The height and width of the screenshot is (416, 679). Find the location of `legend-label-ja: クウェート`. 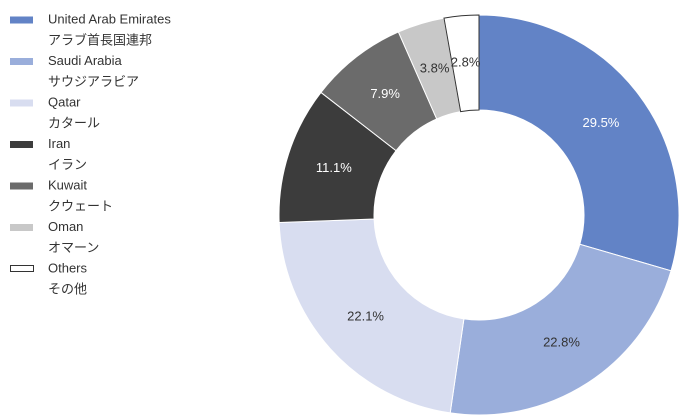

legend-label-ja: クウェート is located at coordinates (80, 207).